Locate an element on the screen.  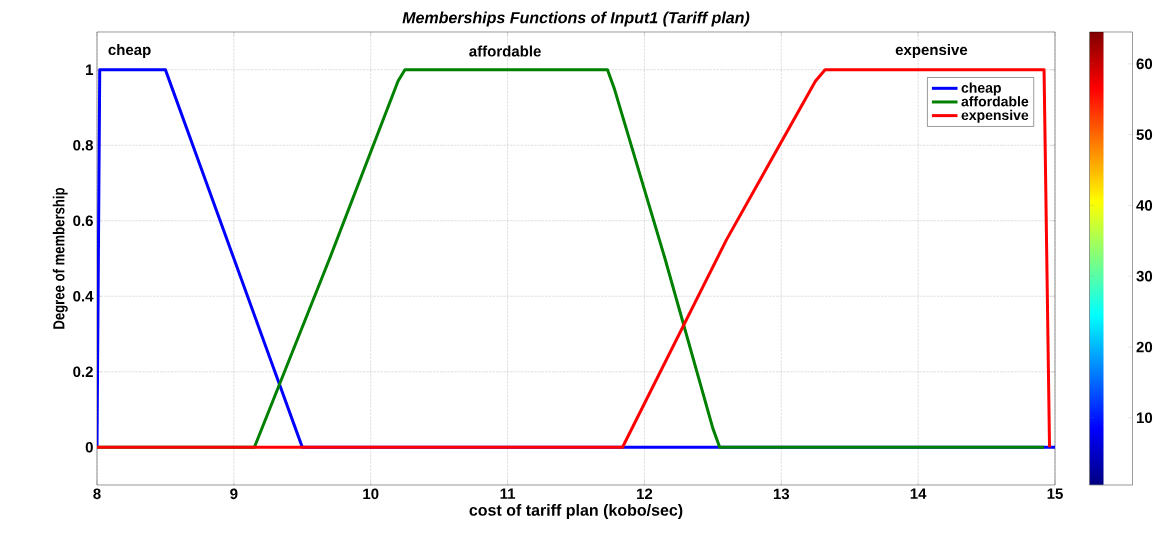
y-axis-title: Degree of membership is located at coordinates (60, 258).